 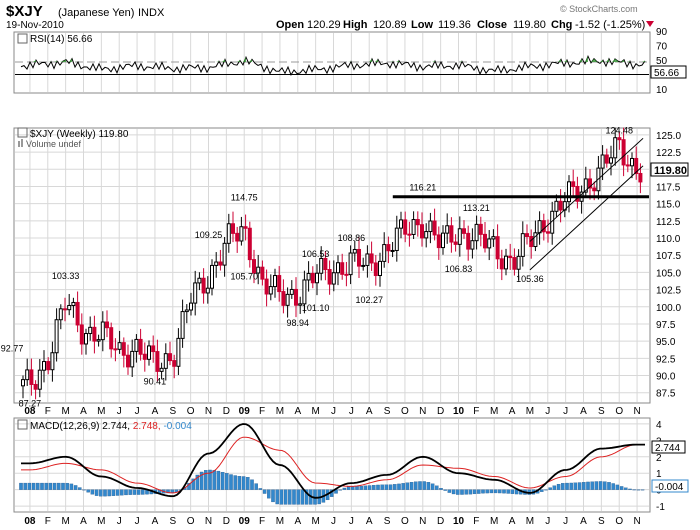 What do you see at coordinates (61, 39) in the screenshot?
I see `rsi-label: RSI(14) 56.66` at bounding box center [61, 39].